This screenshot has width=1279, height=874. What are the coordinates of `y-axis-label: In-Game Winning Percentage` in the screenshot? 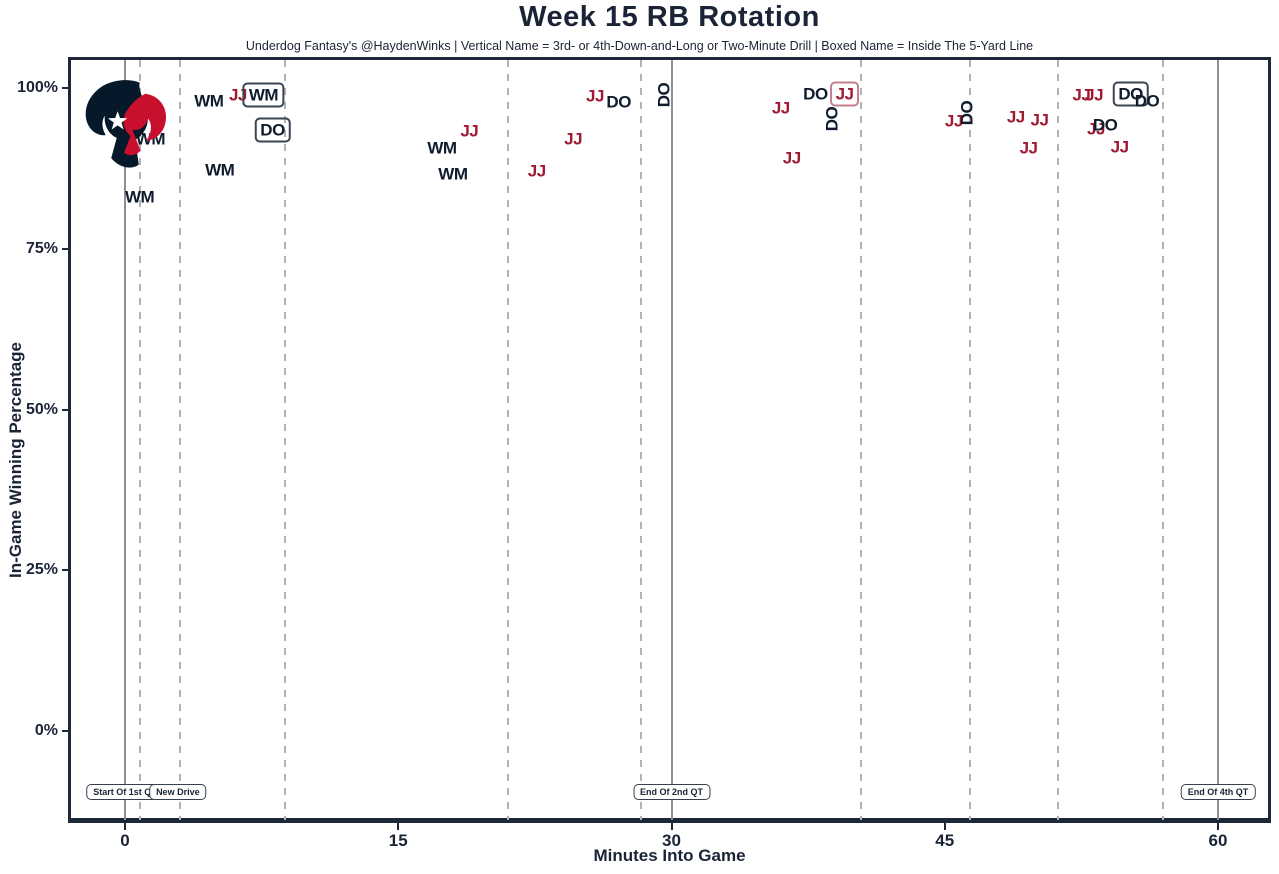 It's located at (15, 460).